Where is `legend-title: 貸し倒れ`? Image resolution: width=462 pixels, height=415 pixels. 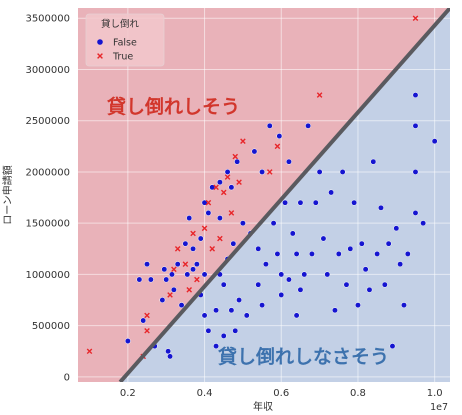
legend-title: 貸し倒れ is located at coordinates (120, 24).